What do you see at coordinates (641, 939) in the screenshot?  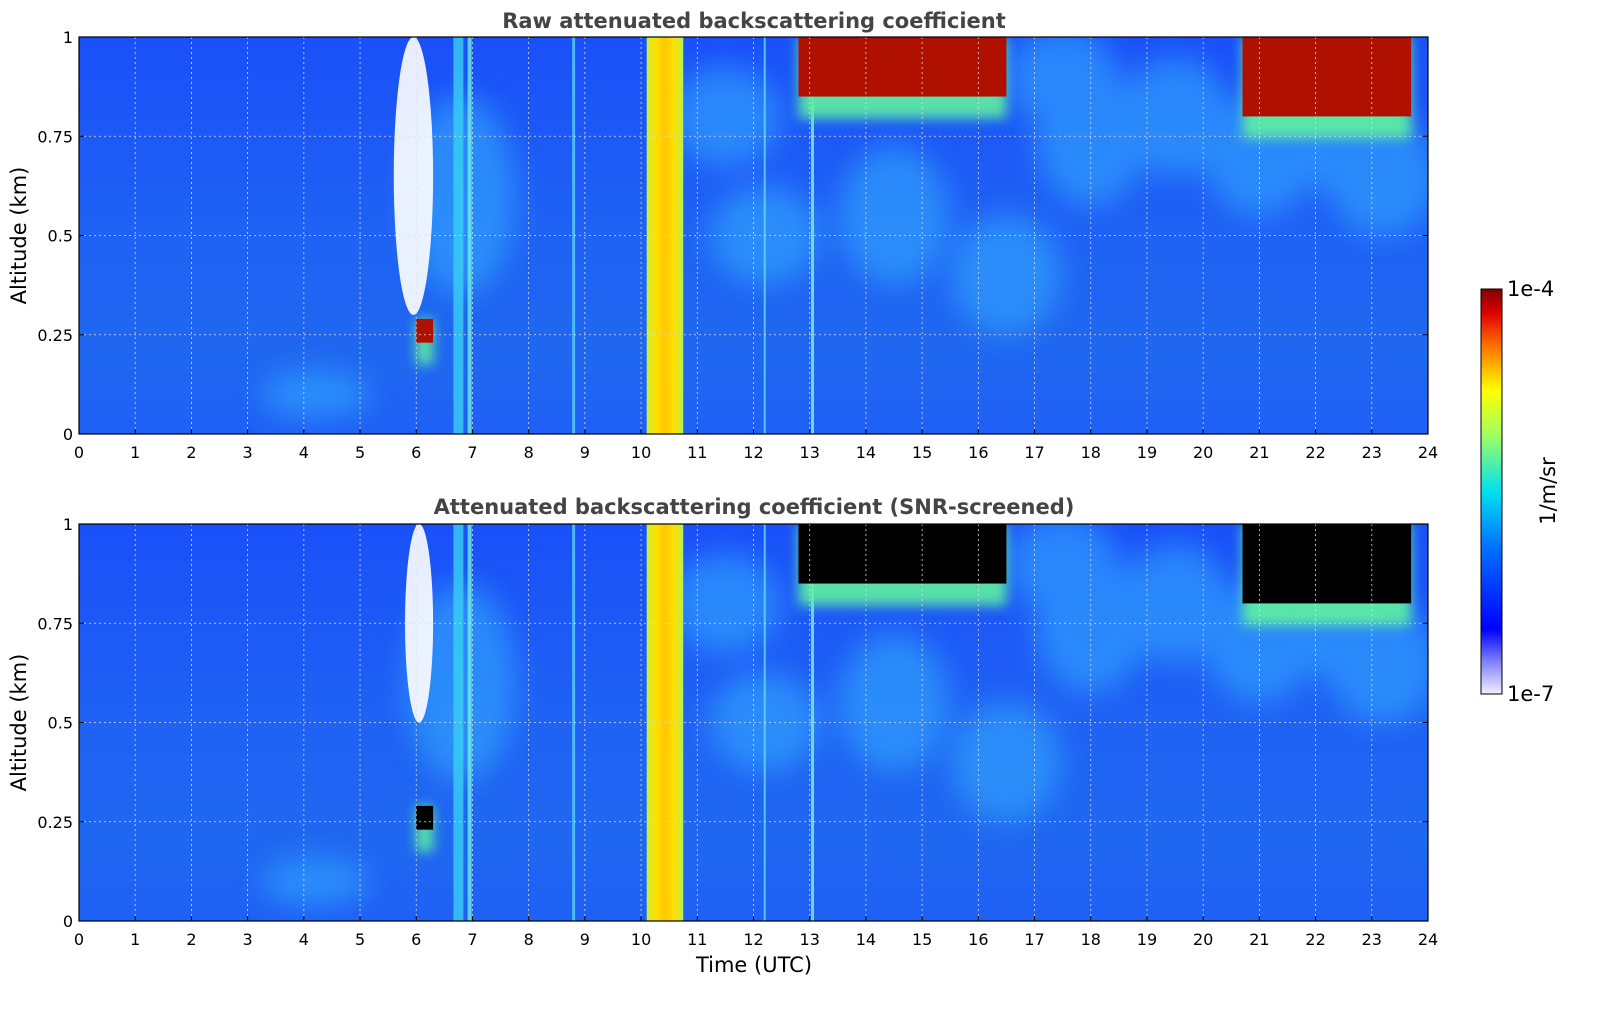 I see `x-tick-label: 10` at bounding box center [641, 939].